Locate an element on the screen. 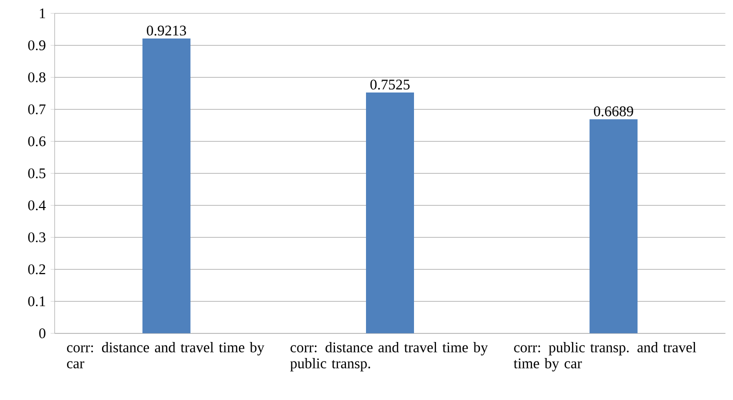 The image size is (733, 400). y-tick-label: 0.1 is located at coordinates (37, 301).